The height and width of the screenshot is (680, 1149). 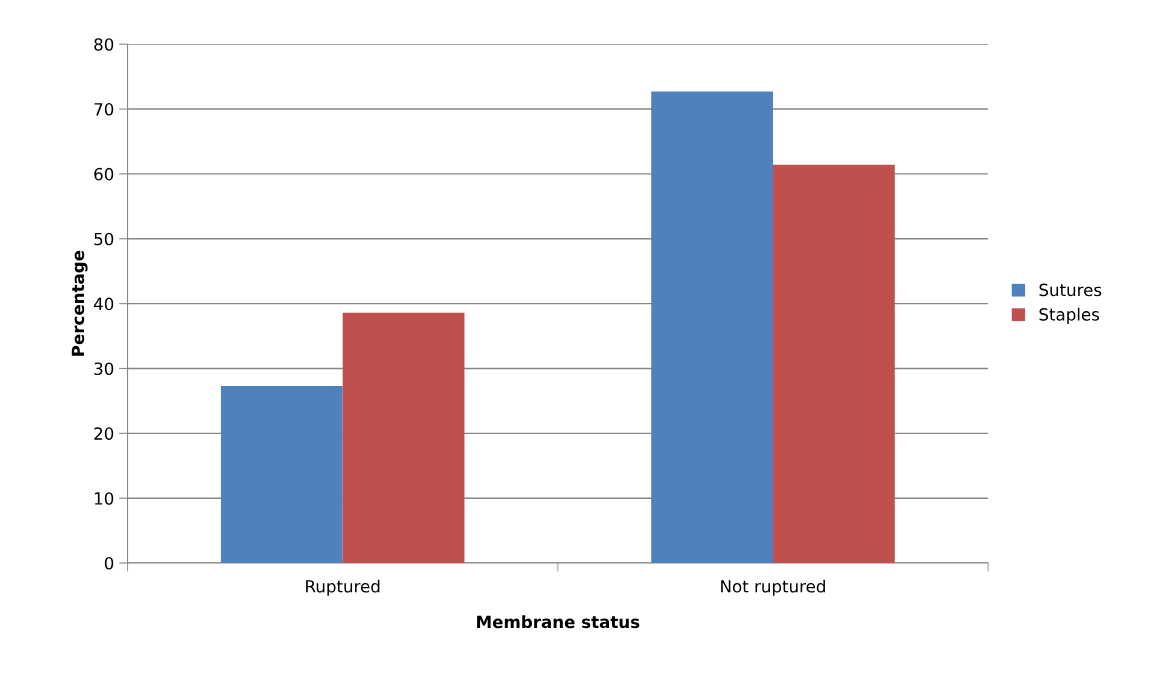 What do you see at coordinates (104, 239) in the screenshot?
I see `y-tick-label: 50` at bounding box center [104, 239].